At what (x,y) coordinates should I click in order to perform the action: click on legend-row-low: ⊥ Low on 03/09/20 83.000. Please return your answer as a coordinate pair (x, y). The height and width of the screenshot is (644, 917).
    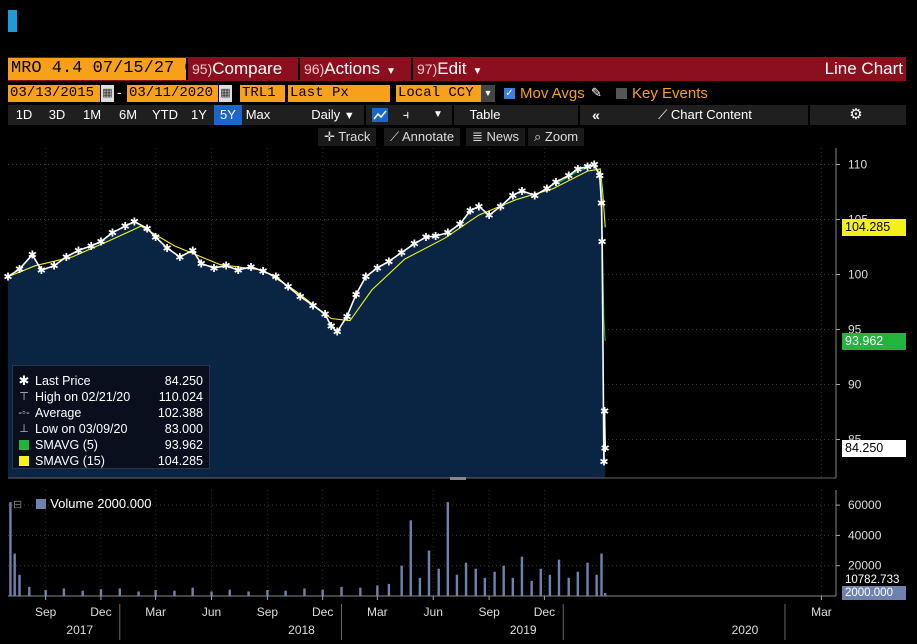
    Looking at the image, I should click on (110, 429).